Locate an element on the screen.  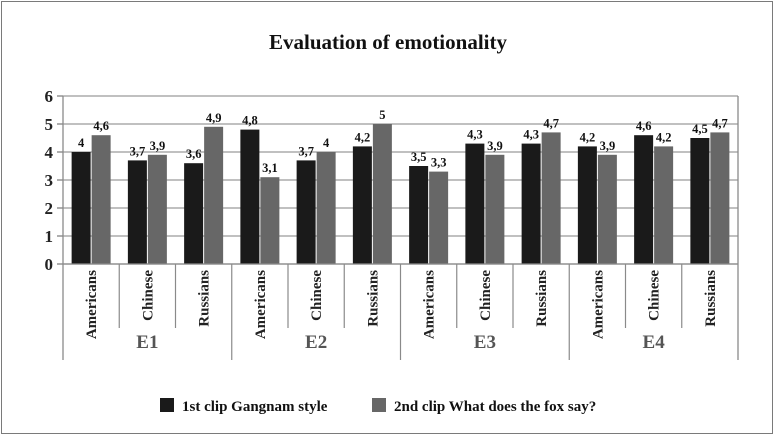
data-label: 3,5 is located at coordinates (419, 157).